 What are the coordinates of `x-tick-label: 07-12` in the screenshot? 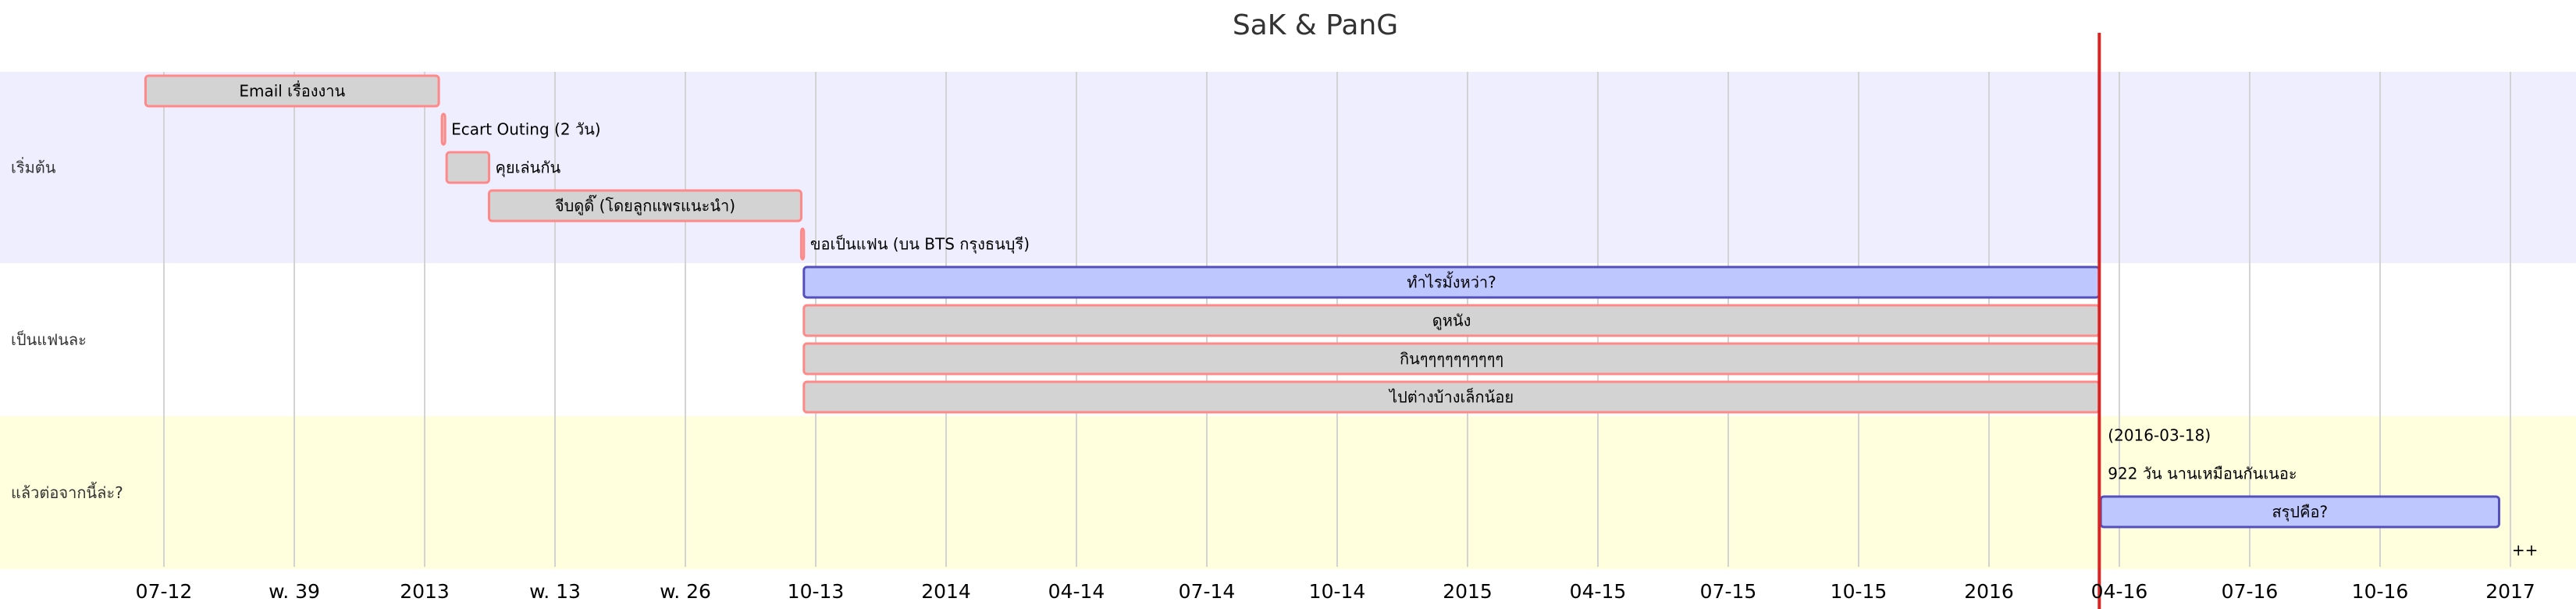 It's located at (164, 591).